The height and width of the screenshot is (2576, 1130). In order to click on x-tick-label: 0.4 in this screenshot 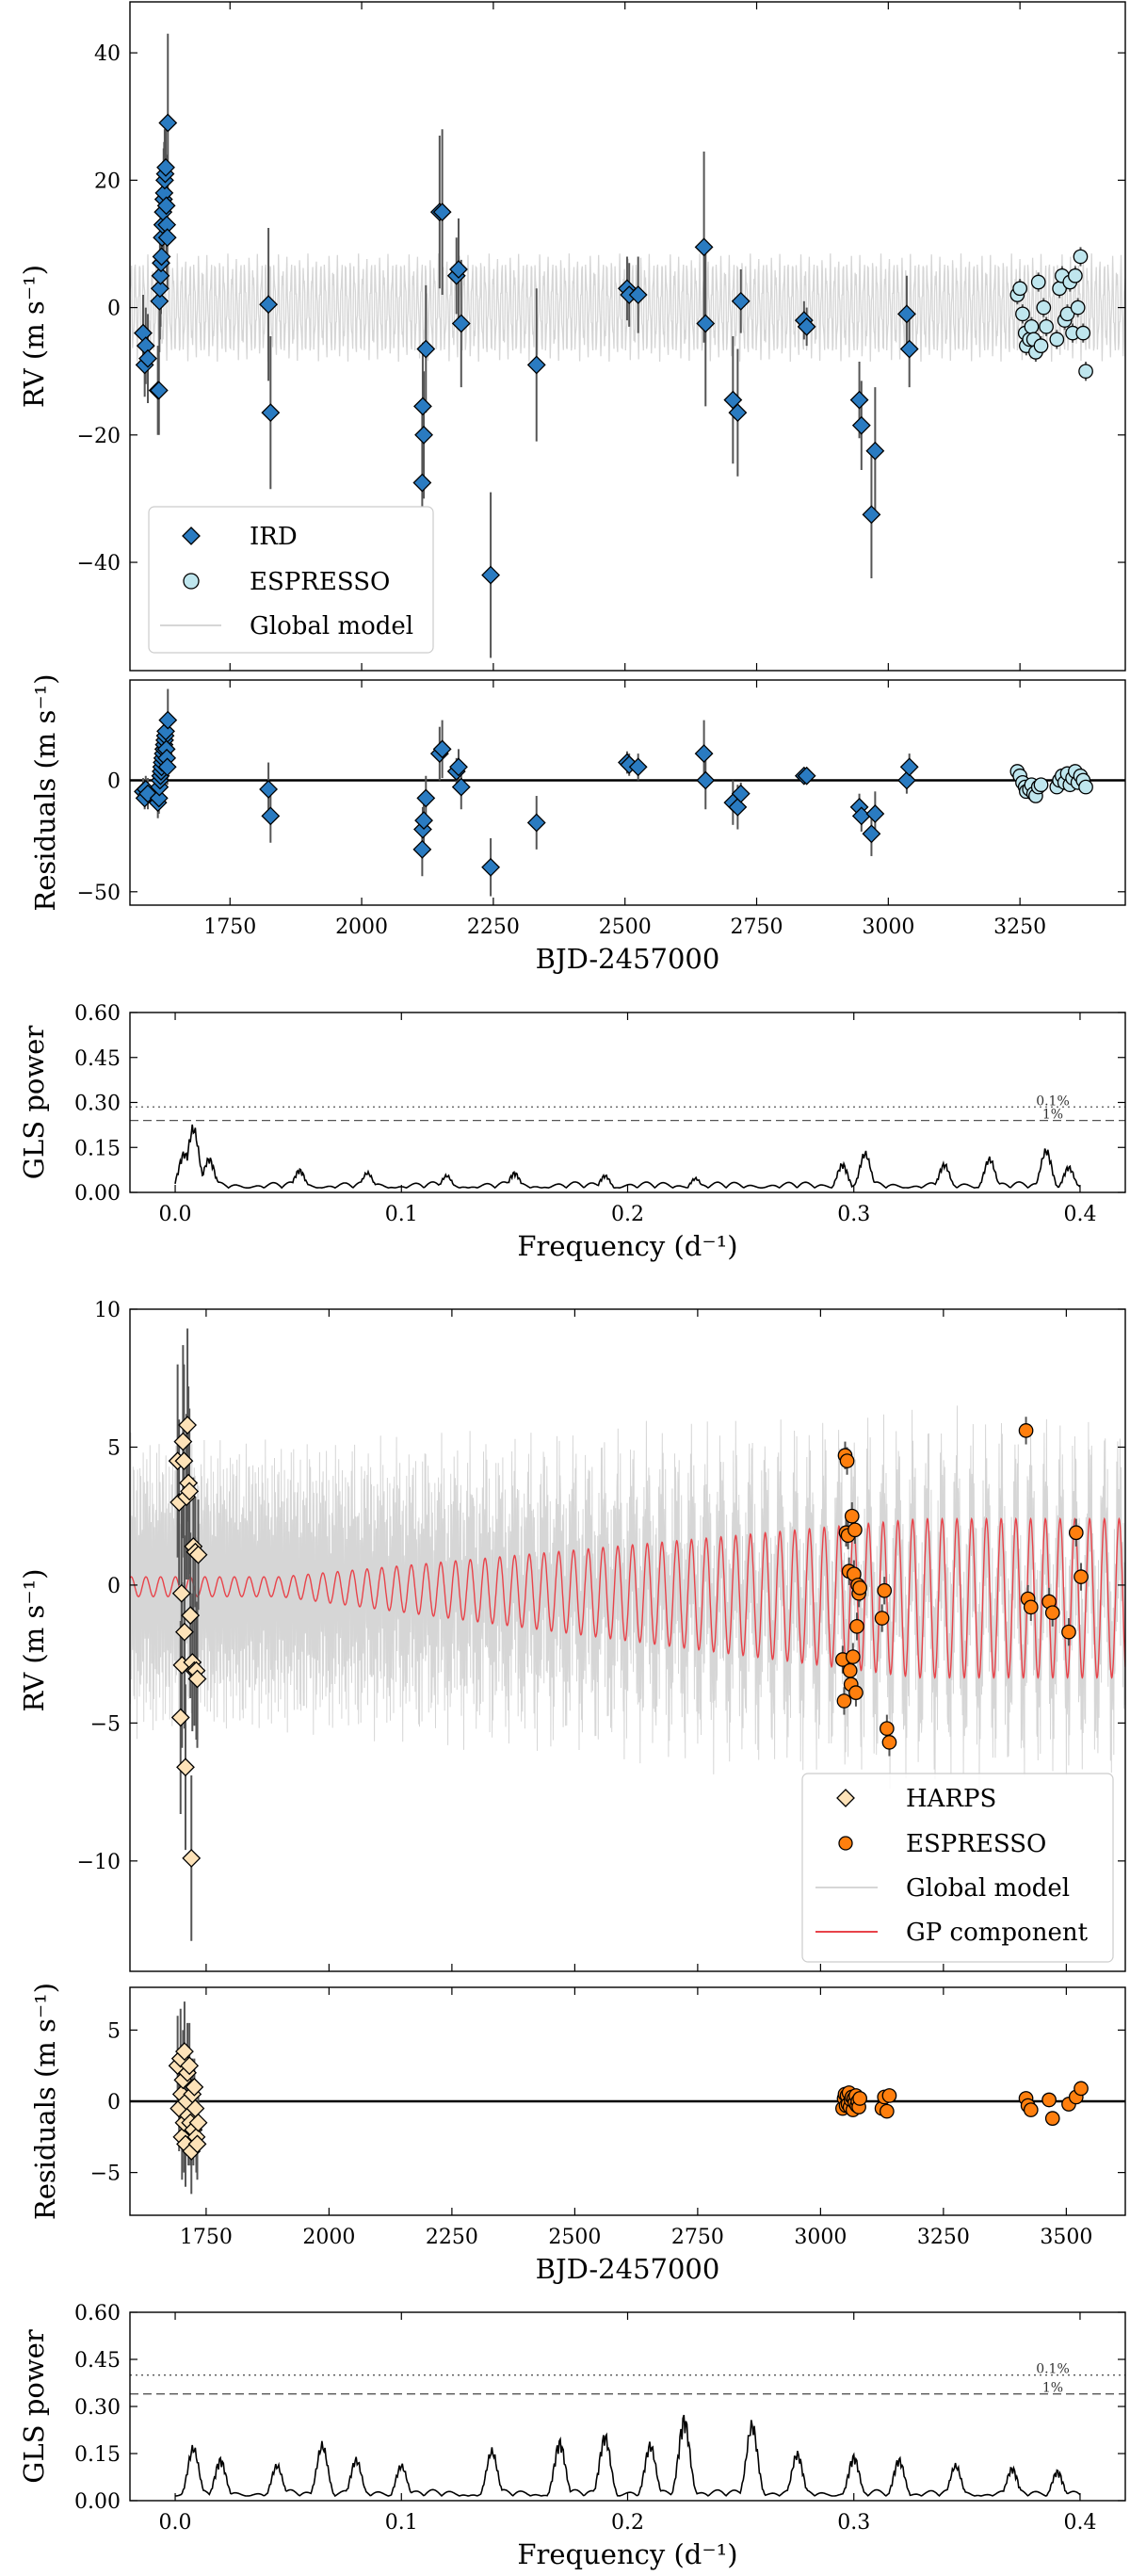, I will do `click(1079, 1214)`.